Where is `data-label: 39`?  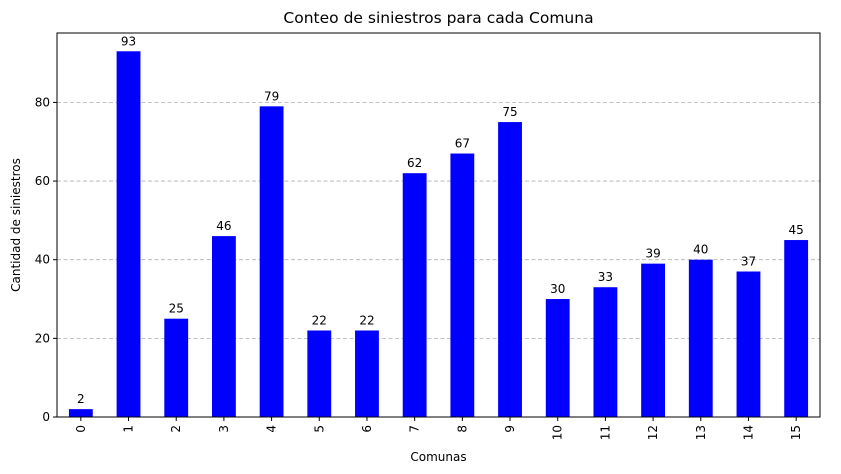
data-label: 39 is located at coordinates (652, 254).